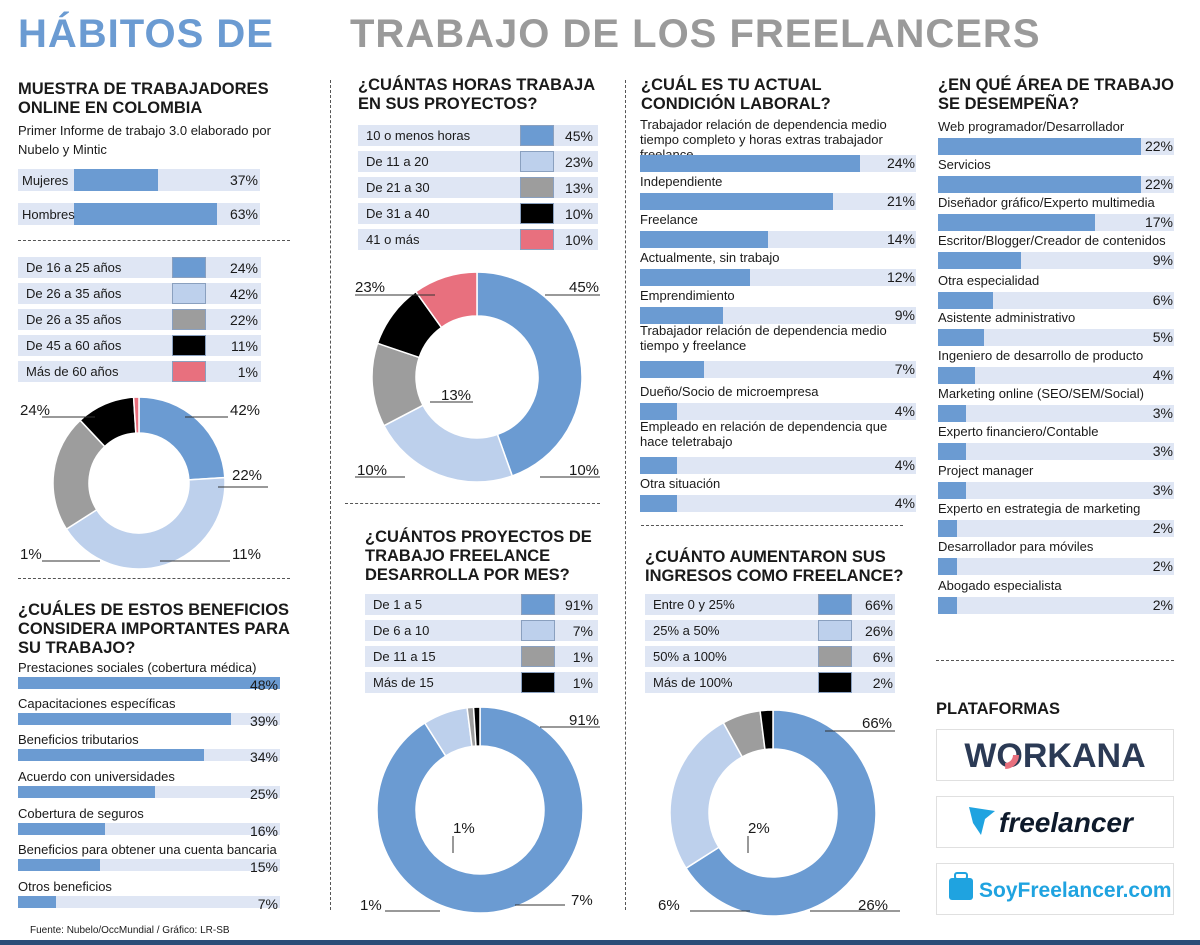  Describe the element at coordinates (582, 900) in the screenshot. I see `donut-label: 7%` at that location.